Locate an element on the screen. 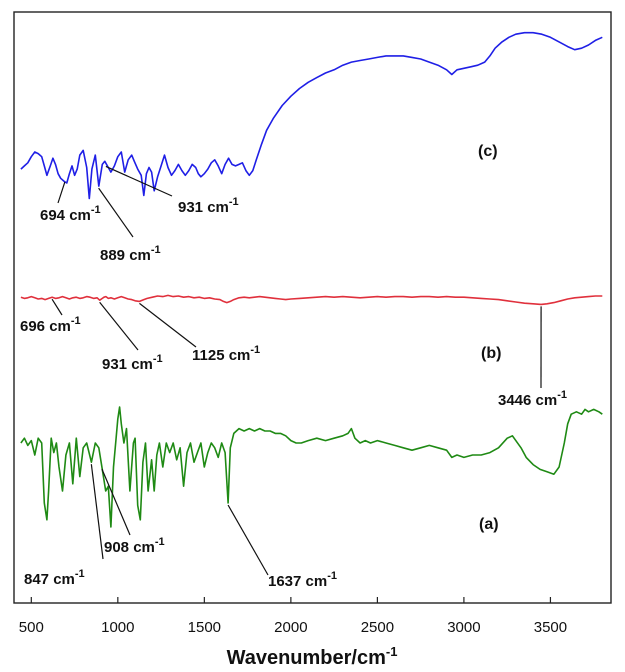 Image resolution: width=625 pixels, height=672 pixels. series-label-a: (a) is located at coordinates (489, 524).